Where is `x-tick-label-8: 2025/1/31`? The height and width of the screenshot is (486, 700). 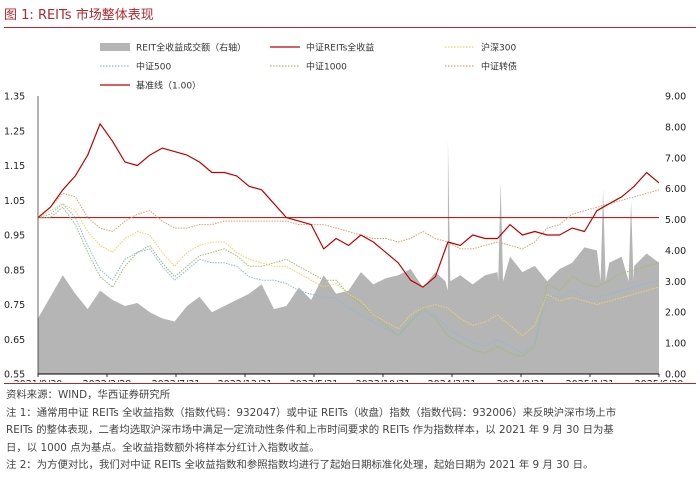 x-tick-label-8: 2025/1/31 is located at coordinates (590, 380).